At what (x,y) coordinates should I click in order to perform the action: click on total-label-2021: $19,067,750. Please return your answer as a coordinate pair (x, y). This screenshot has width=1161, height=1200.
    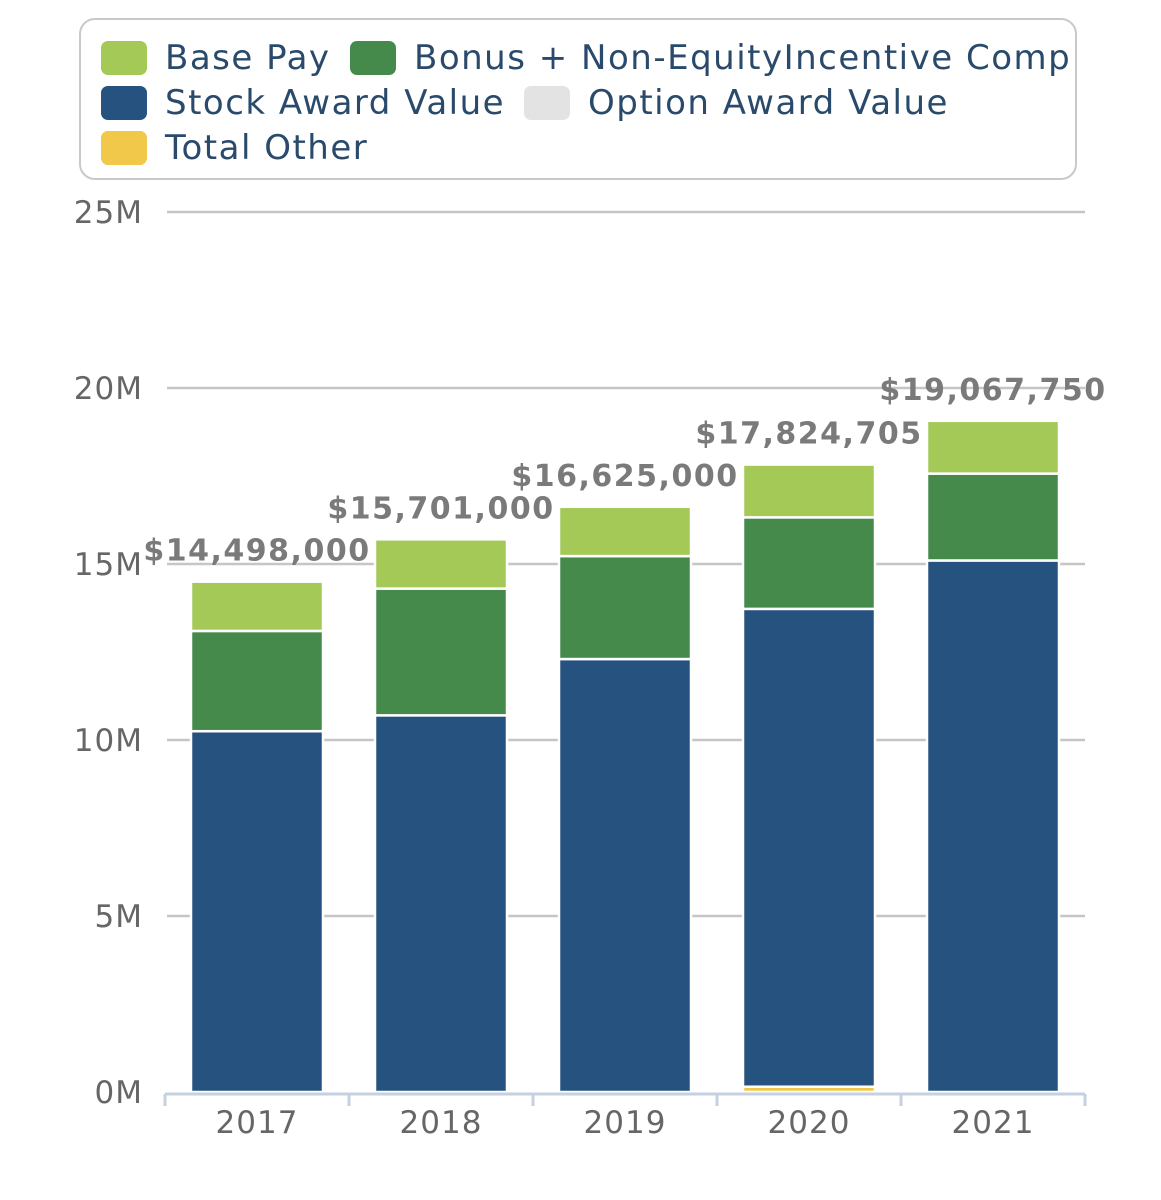
    Looking at the image, I should click on (992, 390).